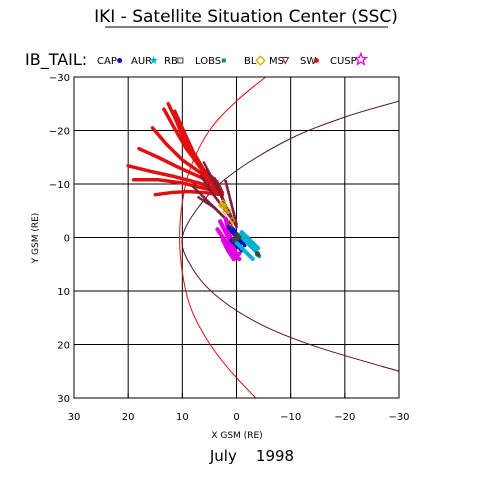  I want to click on legend-marker-ms, so click(285, 61).